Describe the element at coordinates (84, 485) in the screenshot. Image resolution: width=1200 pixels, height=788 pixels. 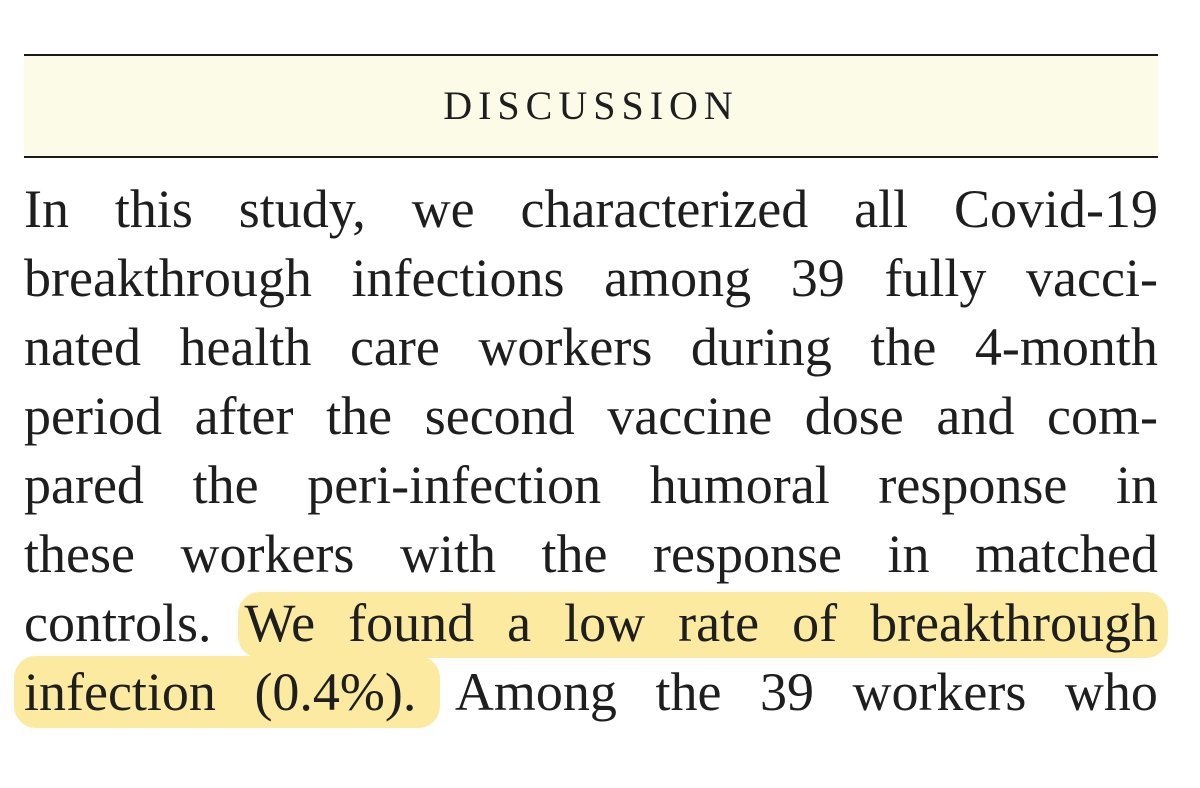
I see `word: pared` at that location.